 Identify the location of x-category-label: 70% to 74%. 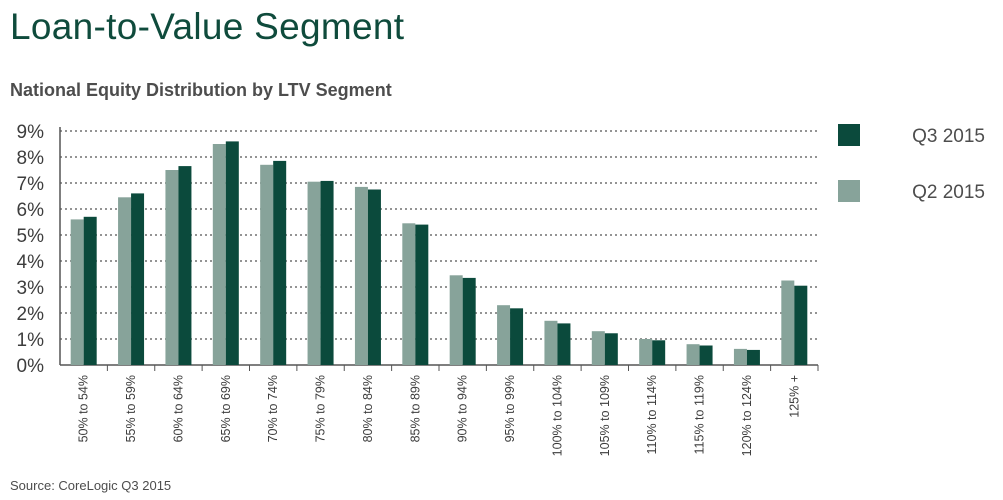
(273, 408).